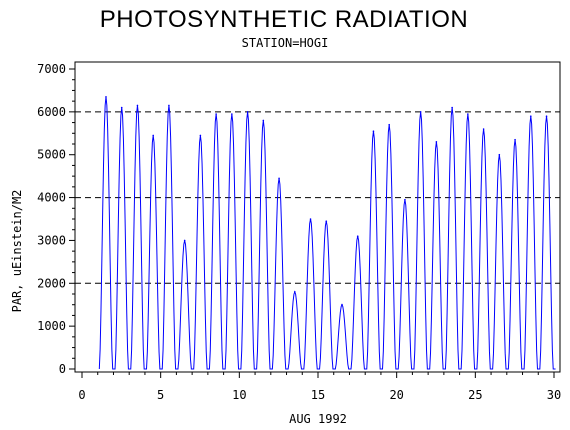 The image size is (570, 430). I want to click on y-tick-label: 0, so click(62, 369).